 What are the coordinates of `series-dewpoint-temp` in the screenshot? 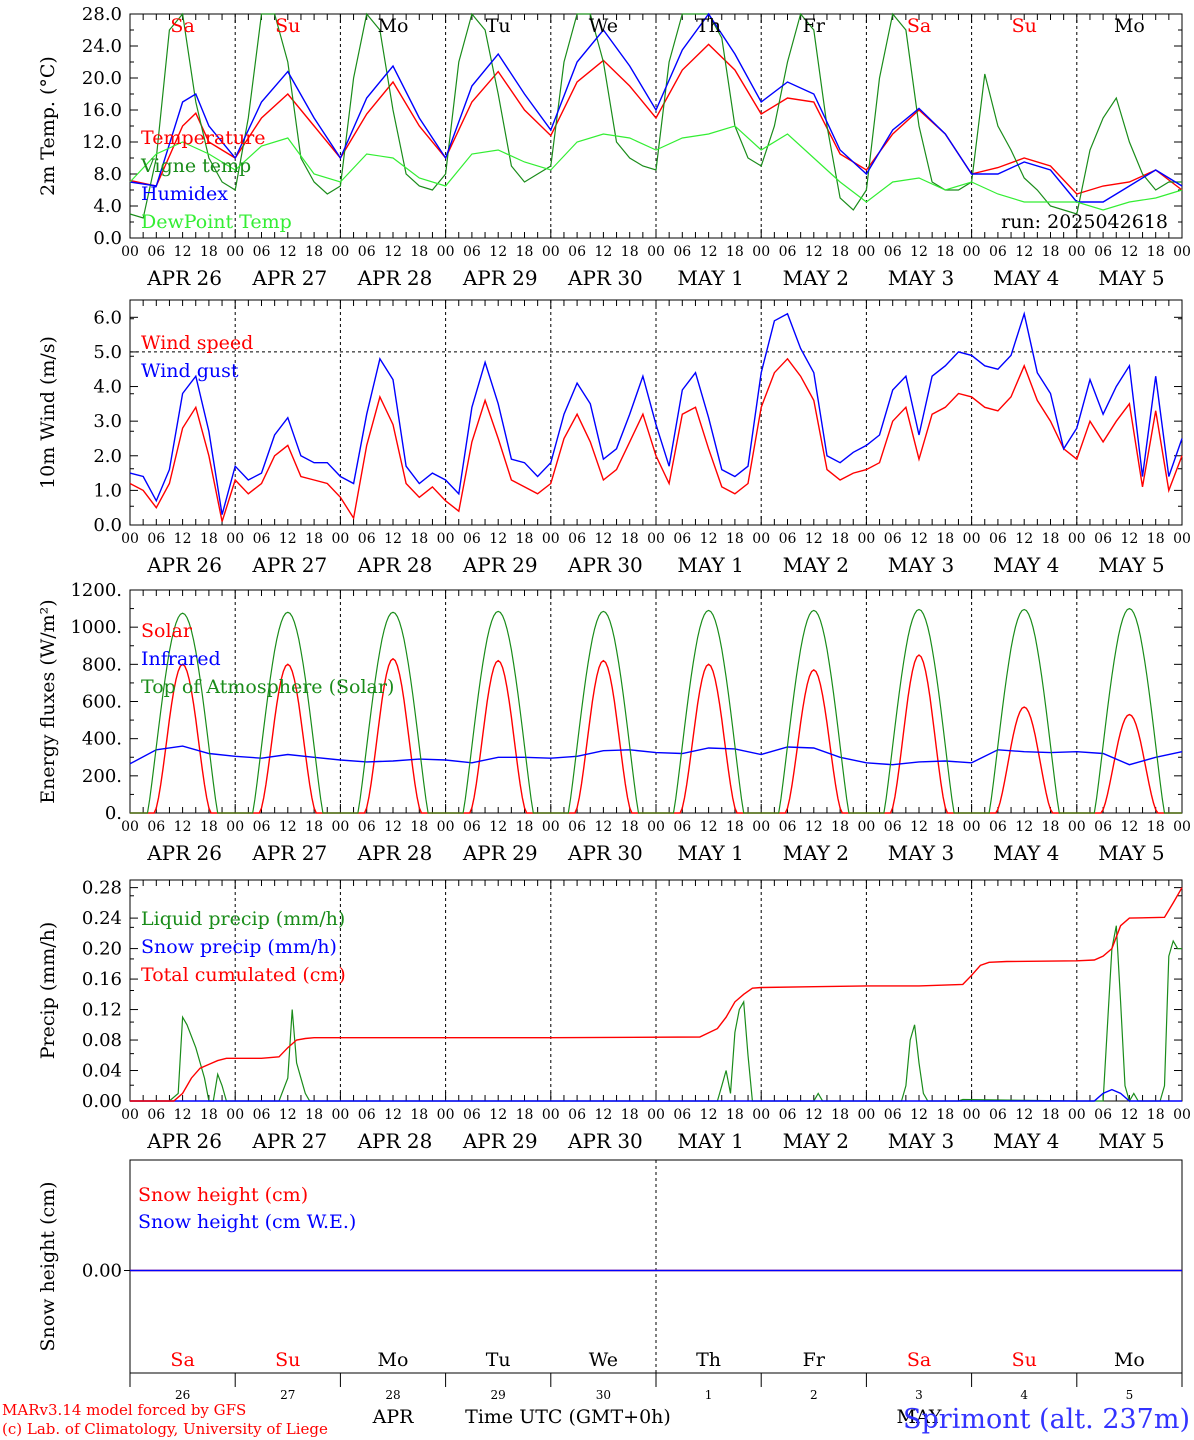 It's located at (656, 168).